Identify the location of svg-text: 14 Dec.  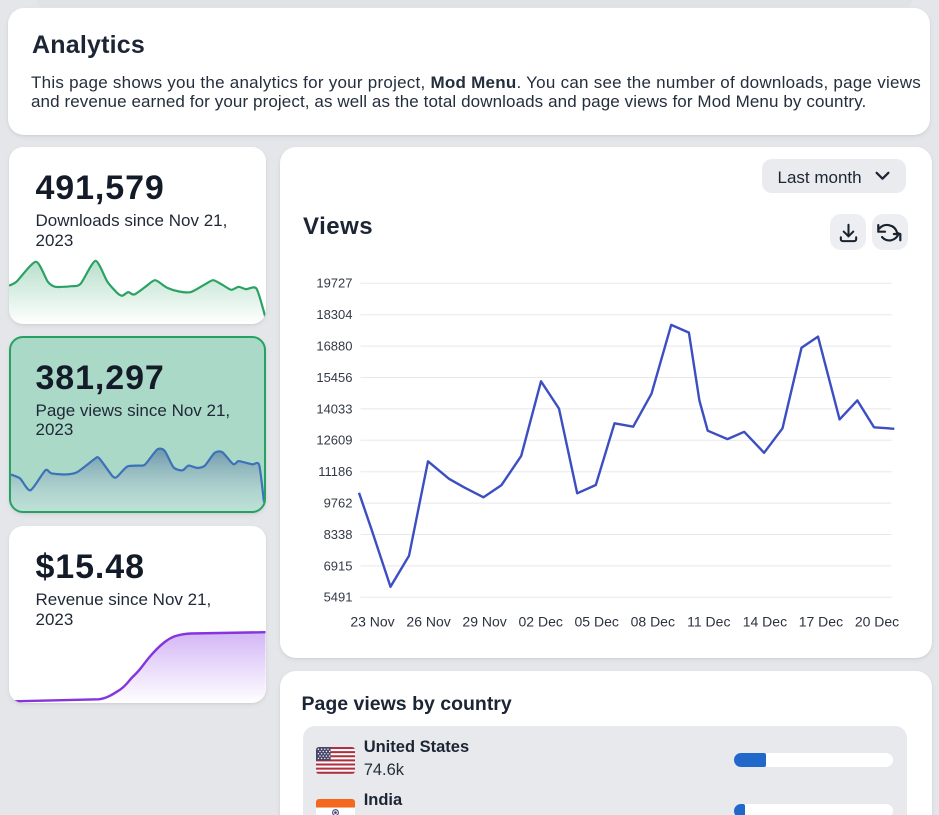
(764, 621).